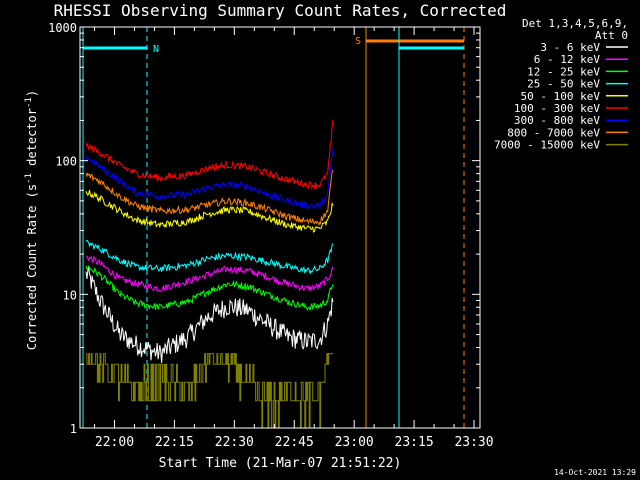  What do you see at coordinates (73, 429) in the screenshot?
I see `y-tick-label-0: 1` at bounding box center [73, 429].